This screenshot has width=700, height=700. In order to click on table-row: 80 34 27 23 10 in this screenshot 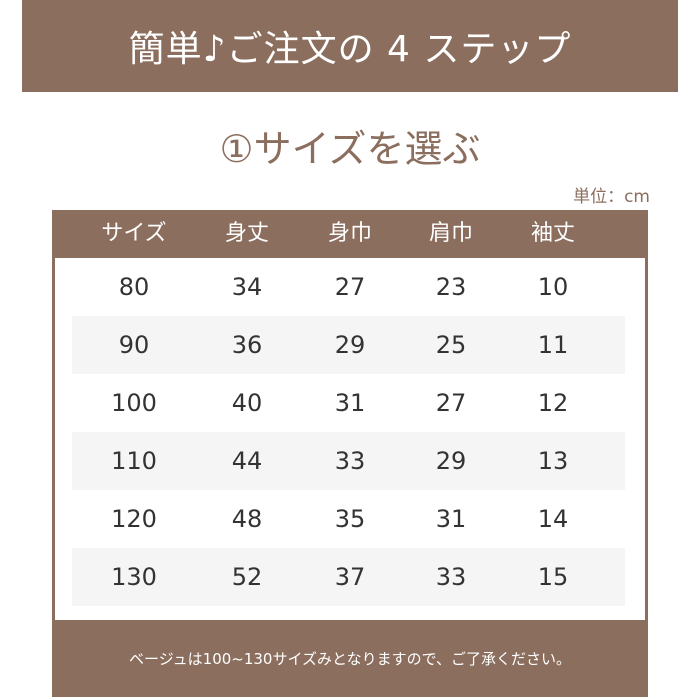, I will do `click(348, 287)`.